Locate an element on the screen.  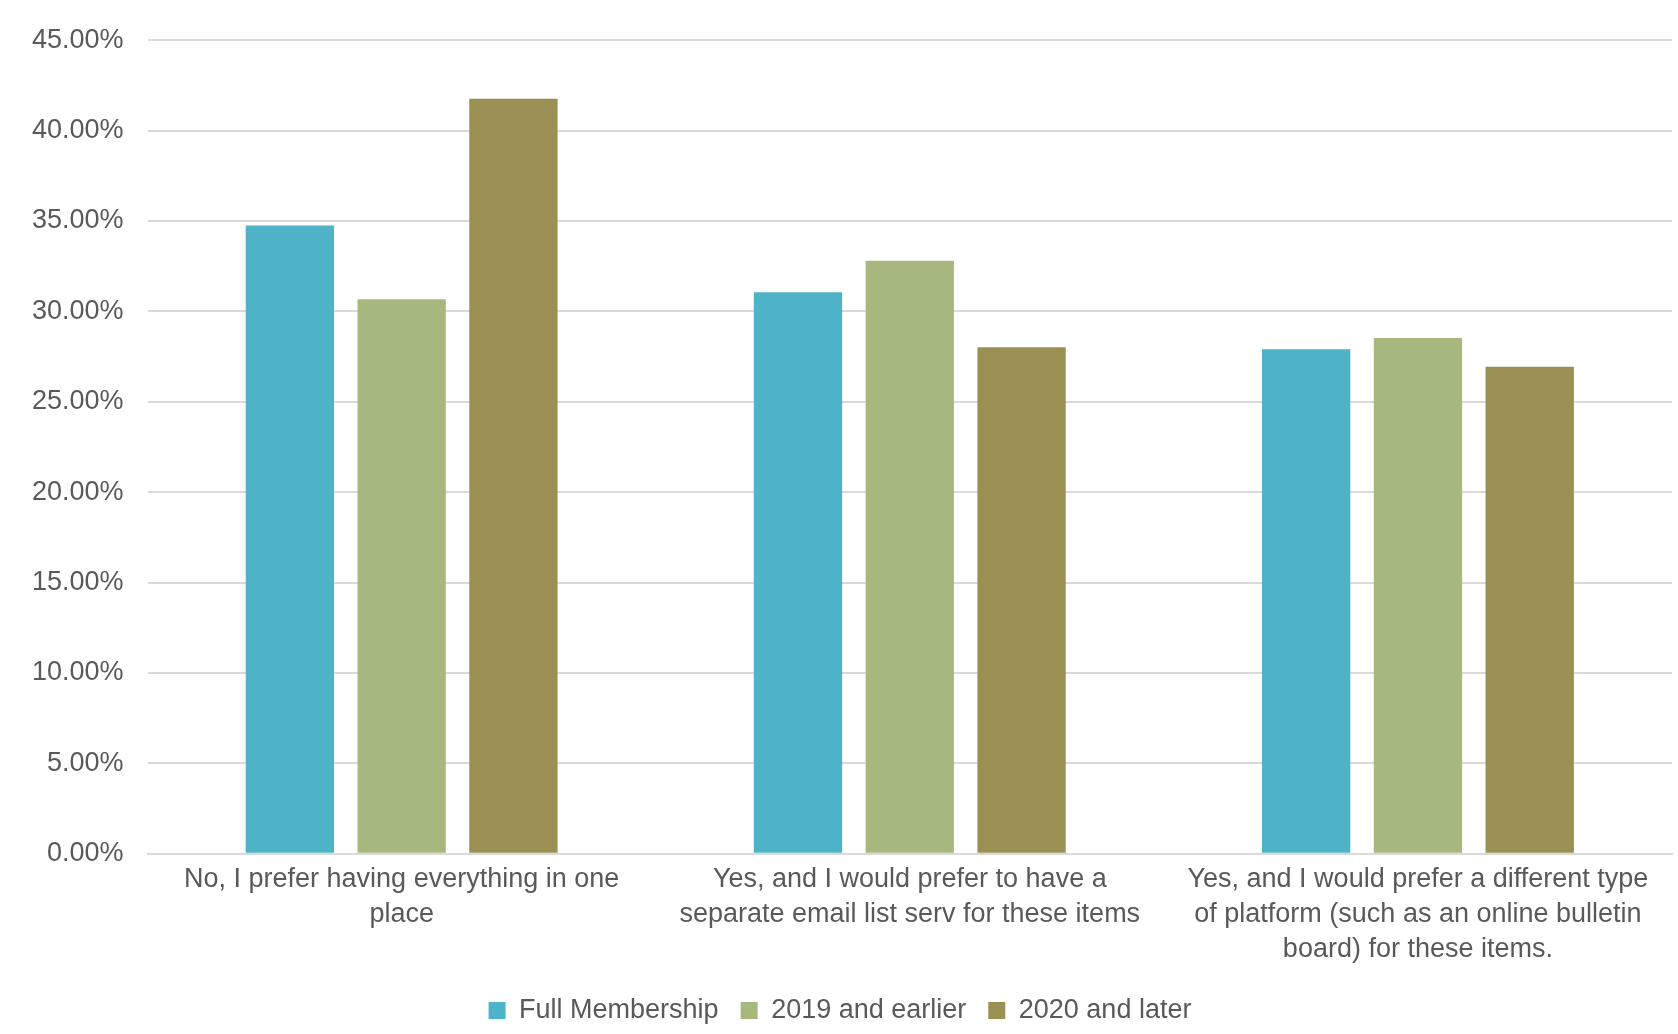
legend-label: Full Membership is located at coordinates (619, 1008).